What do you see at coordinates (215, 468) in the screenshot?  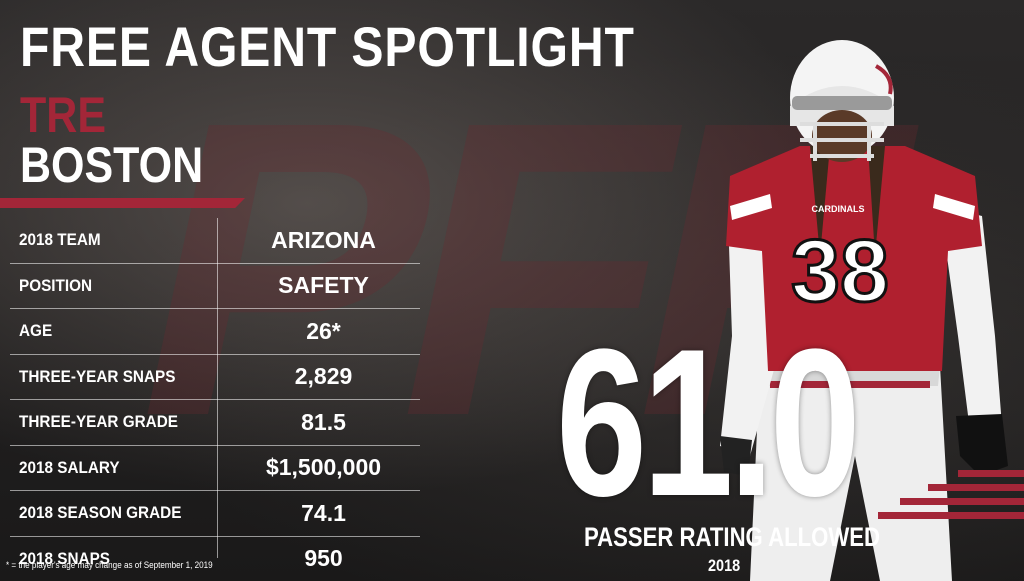 I see `stat-row-salary: 2018 SALARY $1,500,000` at bounding box center [215, 468].